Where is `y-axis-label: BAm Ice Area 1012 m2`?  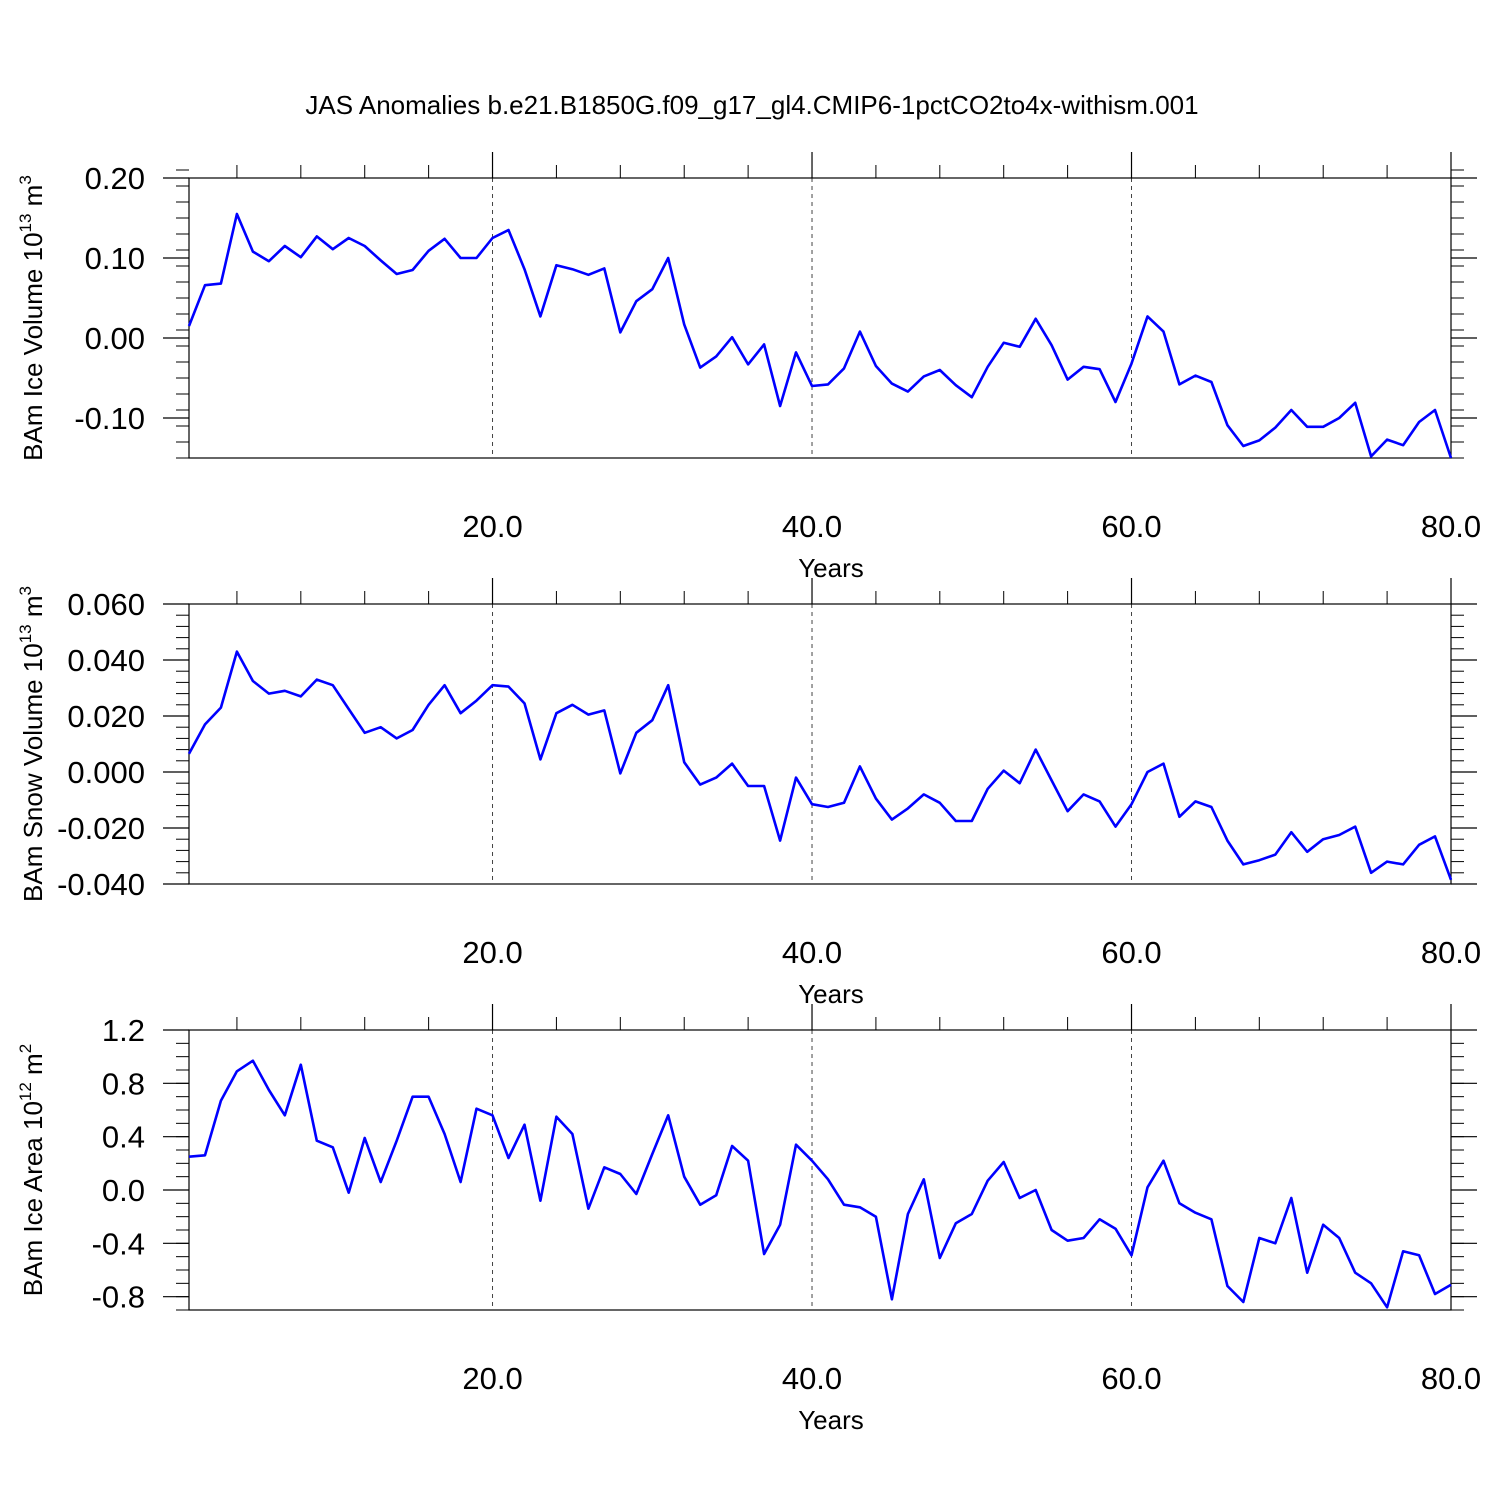
y-axis-label: BAm Ice Area 1012 m2 is located at coordinates (32, 1170).